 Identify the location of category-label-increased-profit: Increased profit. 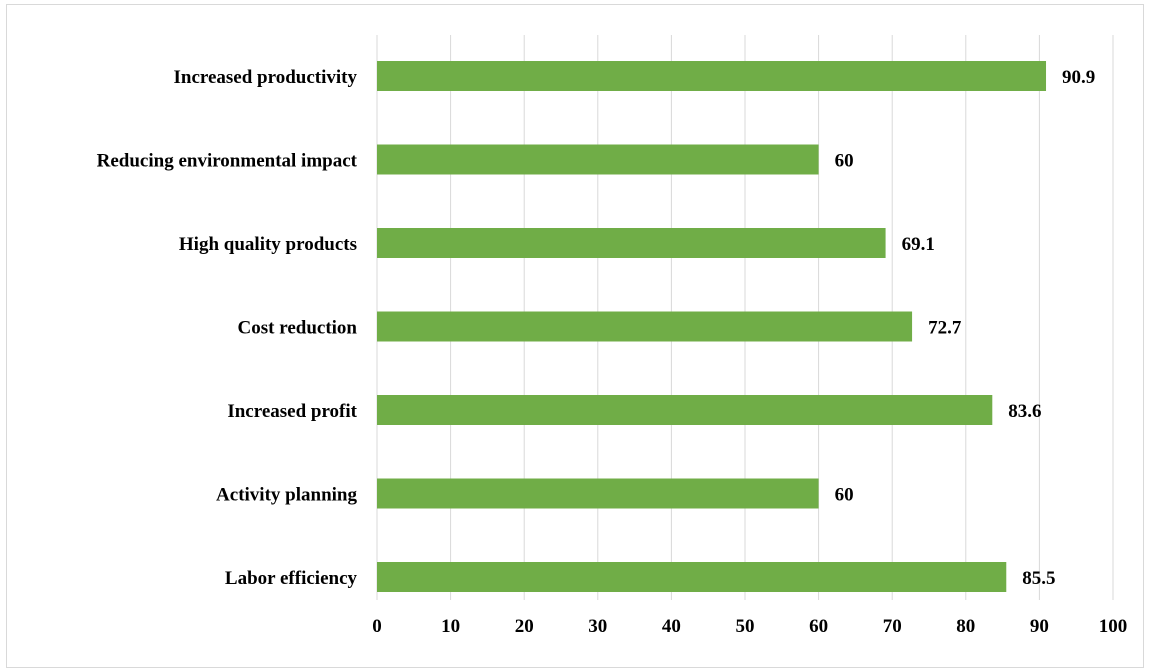
(292, 411).